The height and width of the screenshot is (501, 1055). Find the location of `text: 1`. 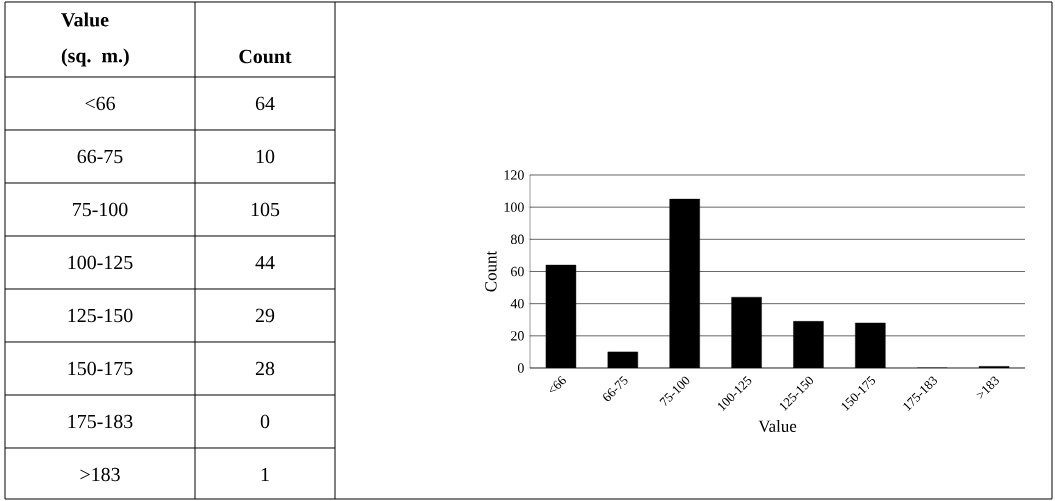

text: 1 is located at coordinates (265, 474).